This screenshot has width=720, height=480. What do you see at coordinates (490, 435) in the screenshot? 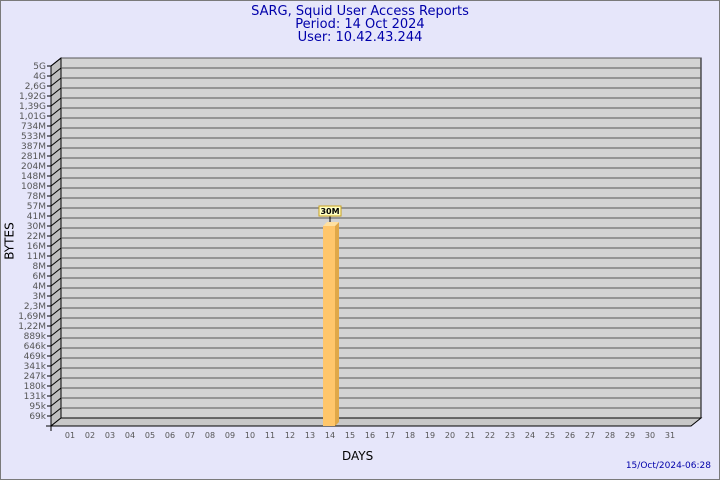
I see `x-tick-label: 22` at bounding box center [490, 435].